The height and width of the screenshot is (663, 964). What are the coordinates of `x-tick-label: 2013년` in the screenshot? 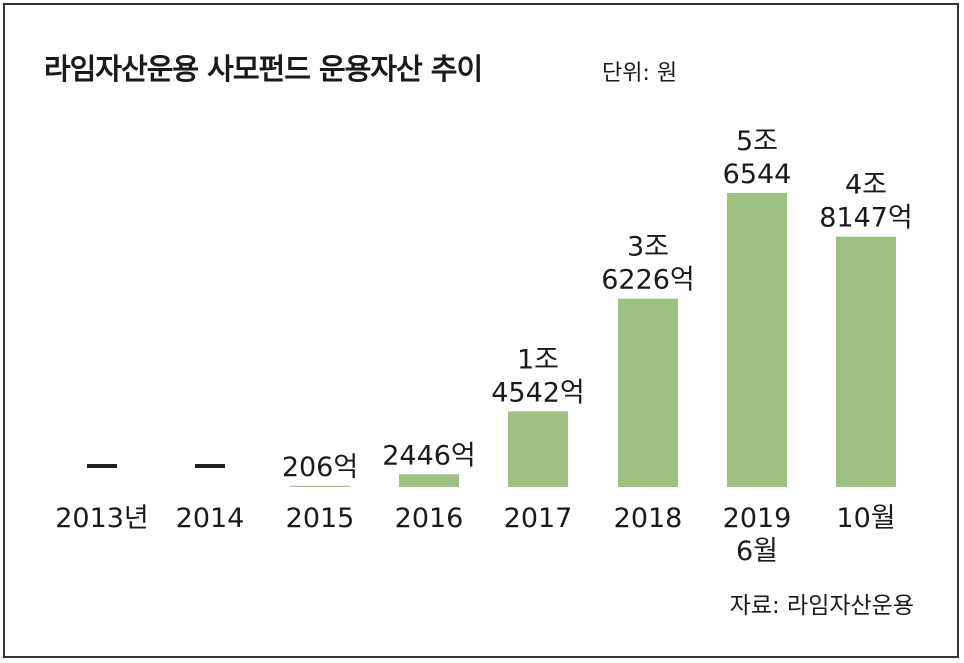 It's located at (102, 518).